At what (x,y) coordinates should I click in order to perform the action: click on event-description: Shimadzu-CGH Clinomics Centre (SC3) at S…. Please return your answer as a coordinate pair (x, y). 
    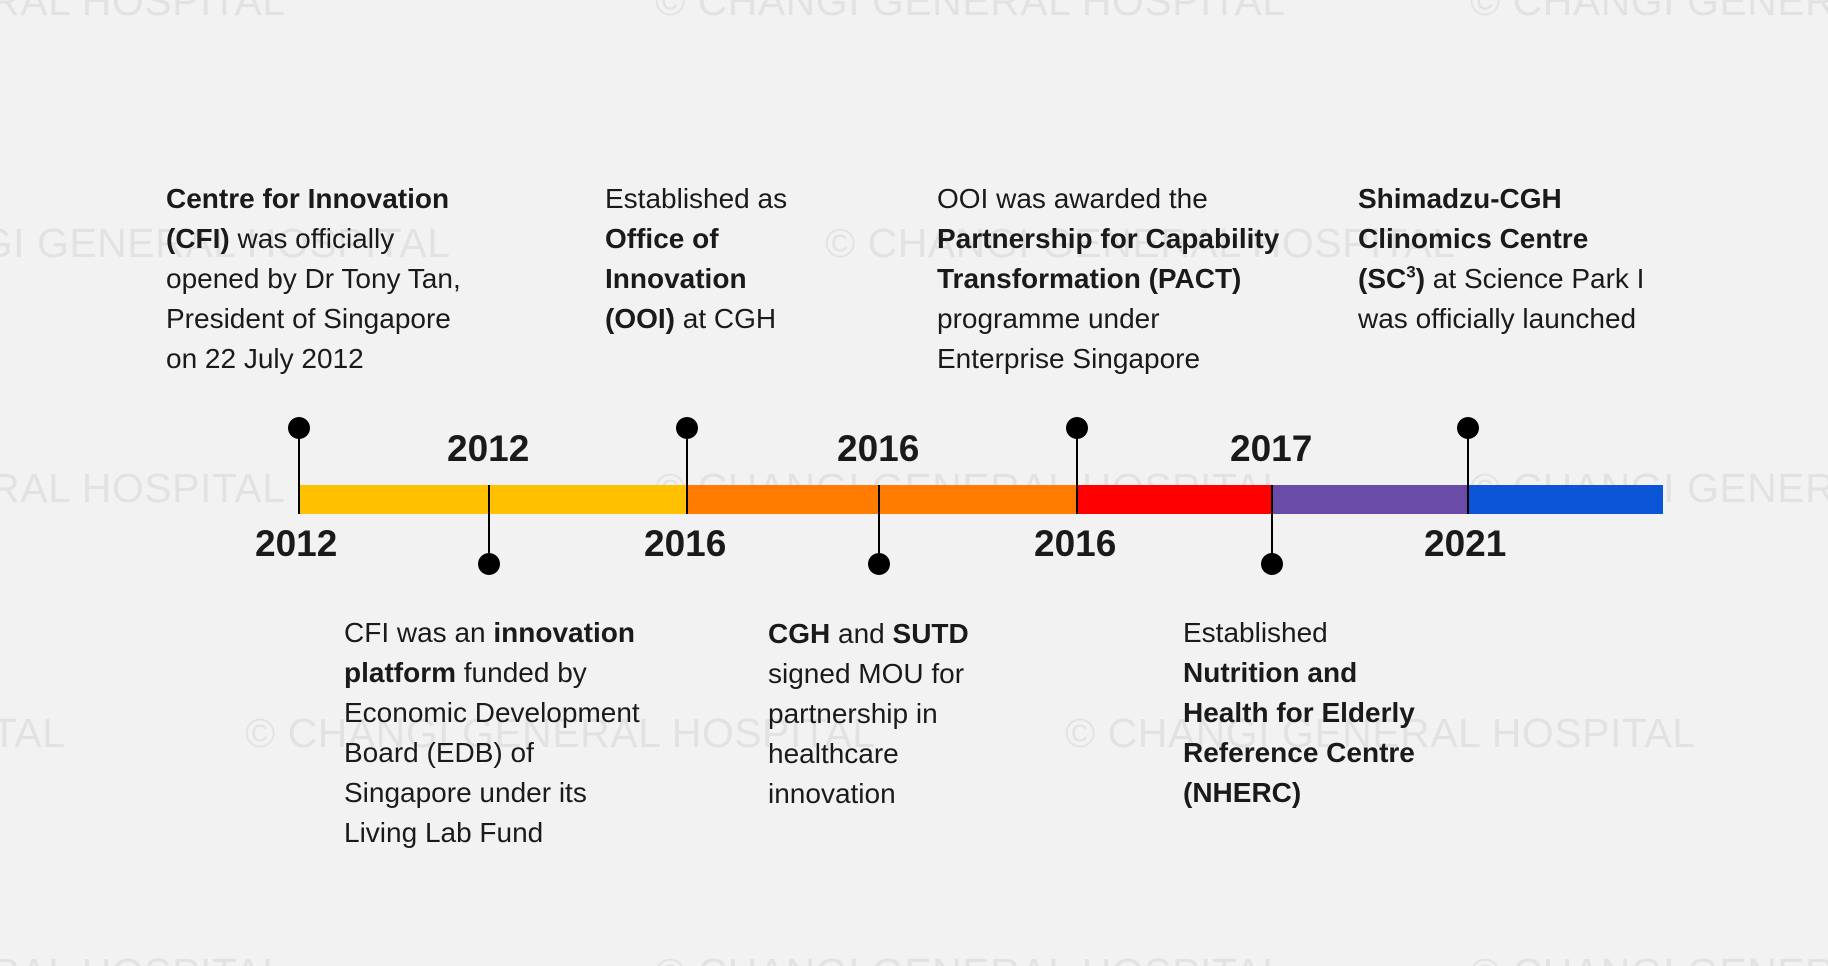
    Looking at the image, I should click on (1501, 258).